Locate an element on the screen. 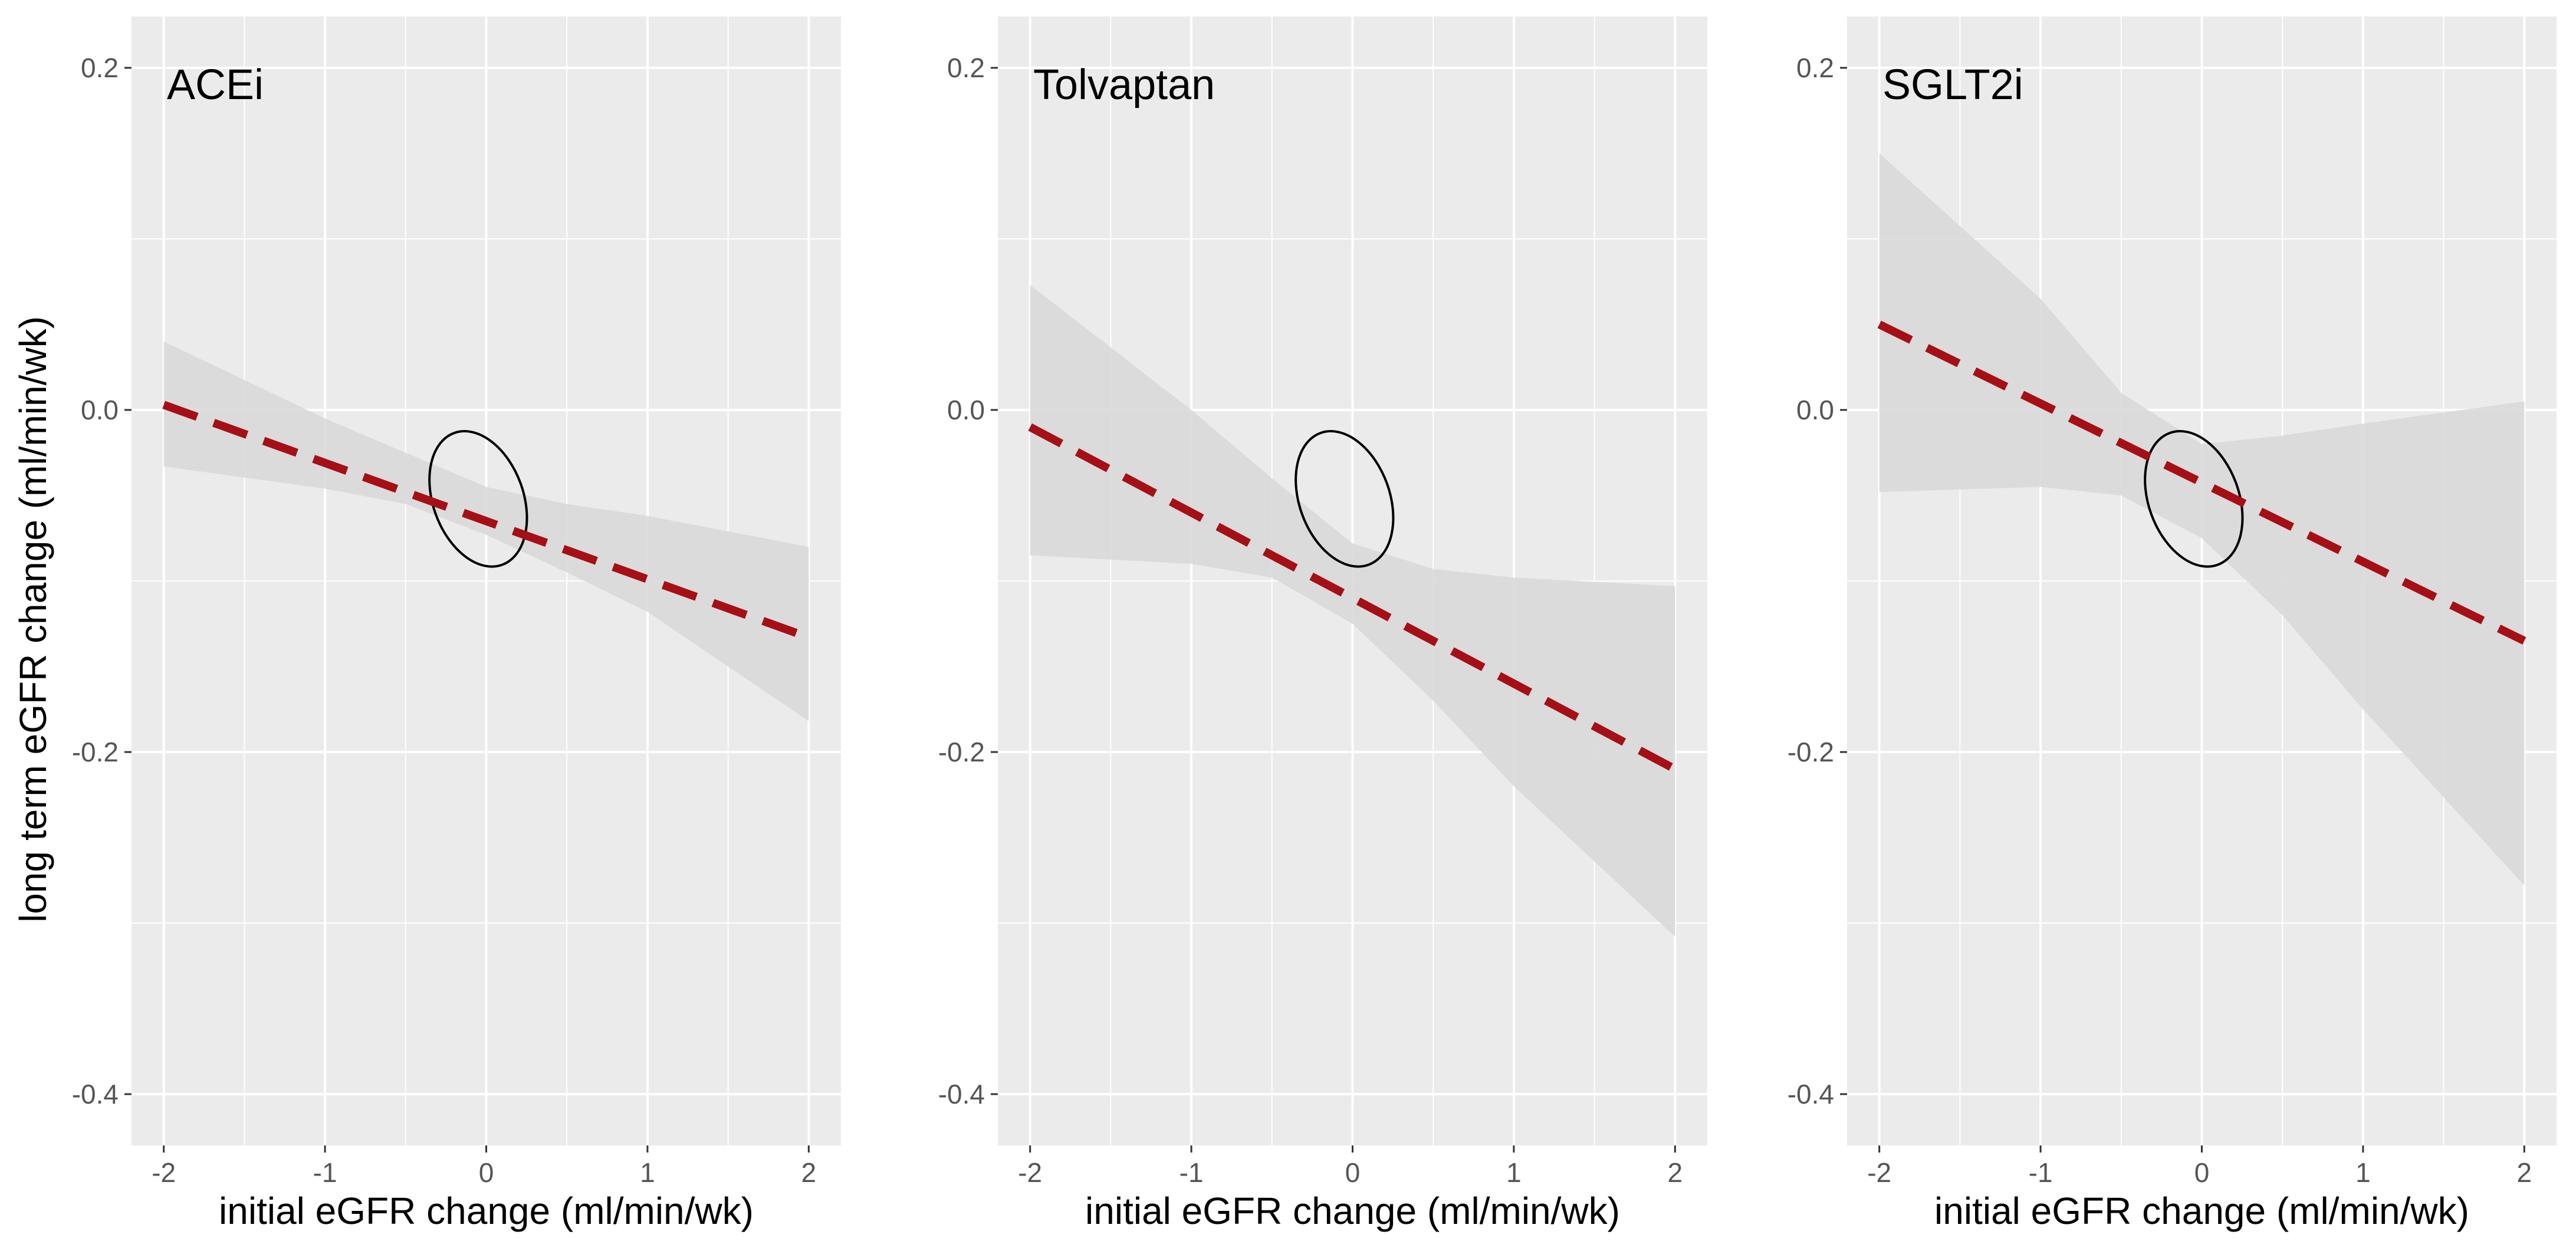 The width and height of the screenshot is (2576, 1241). panel-title: SGLT2i is located at coordinates (1952, 85).